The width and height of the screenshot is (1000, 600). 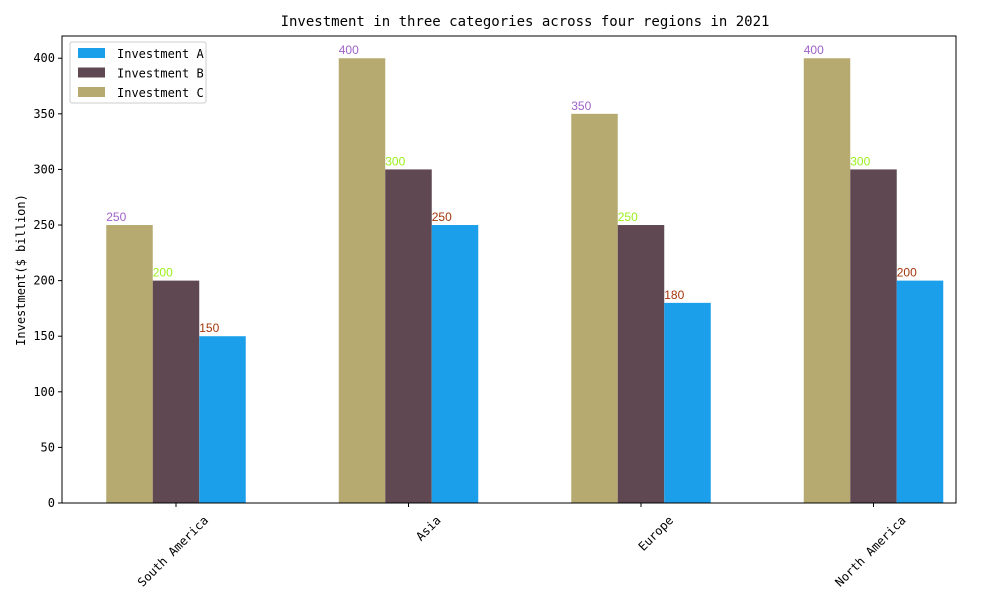 What do you see at coordinates (160, 74) in the screenshot?
I see `legend-item-label: Investment B` at bounding box center [160, 74].